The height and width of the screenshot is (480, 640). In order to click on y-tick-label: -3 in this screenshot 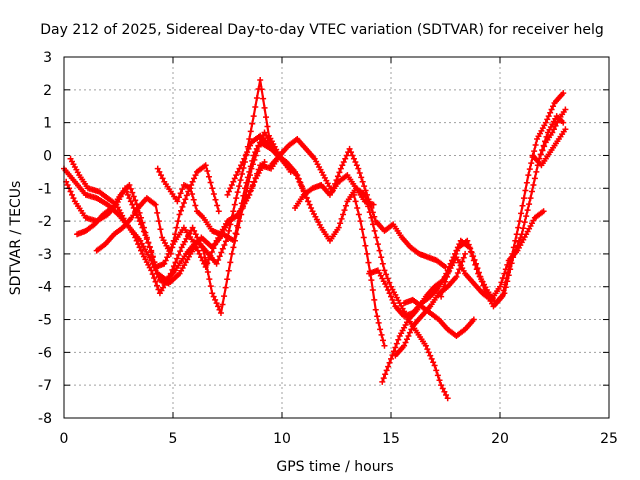, I will do `click(45, 255)`.